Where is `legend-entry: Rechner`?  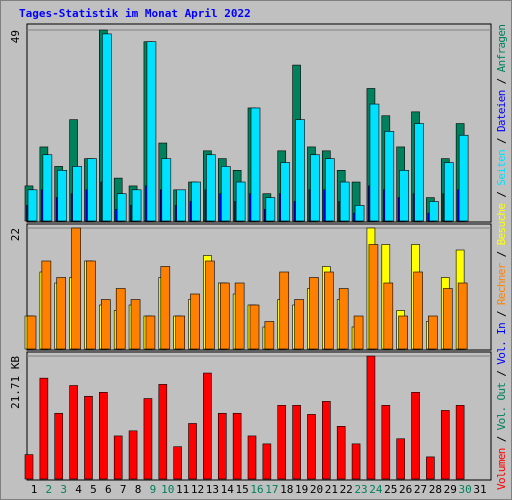 legend-entry: Rechner is located at coordinates (501, 283).